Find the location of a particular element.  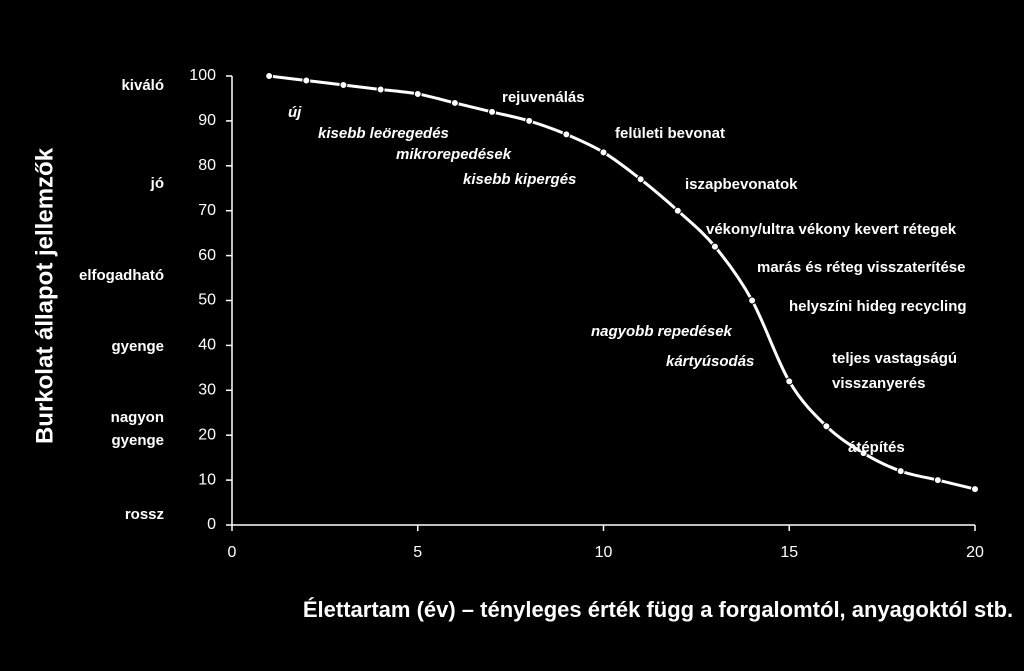

annotation: visszanyerés is located at coordinates (878, 383).